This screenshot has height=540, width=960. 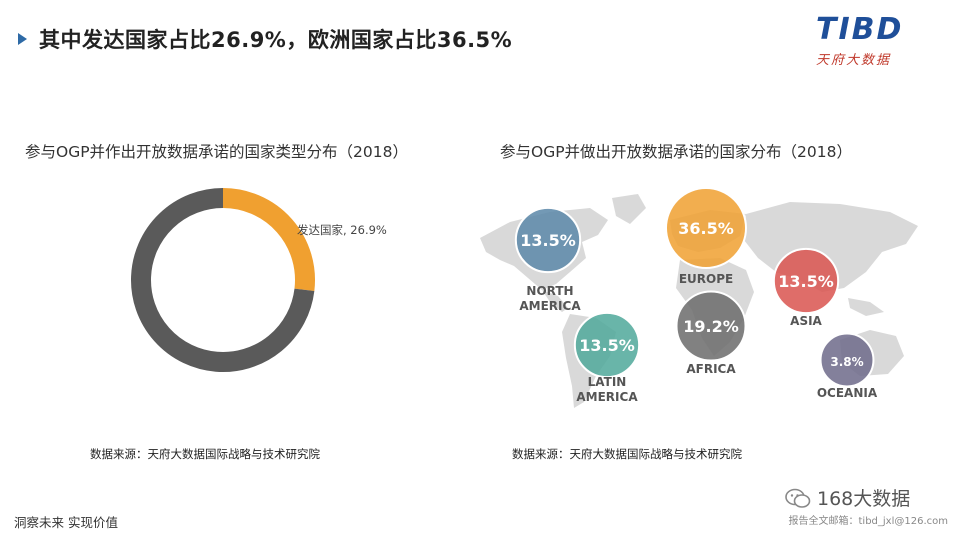 What do you see at coordinates (798, 498) in the screenshot?
I see `wechat-icon` at bounding box center [798, 498].